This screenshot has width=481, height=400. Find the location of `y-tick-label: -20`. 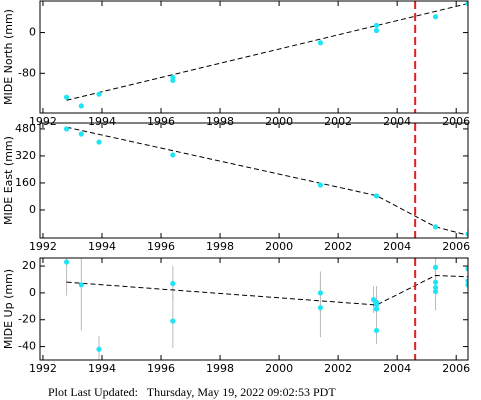

y-tick-label: -20 is located at coordinates (27, 319).